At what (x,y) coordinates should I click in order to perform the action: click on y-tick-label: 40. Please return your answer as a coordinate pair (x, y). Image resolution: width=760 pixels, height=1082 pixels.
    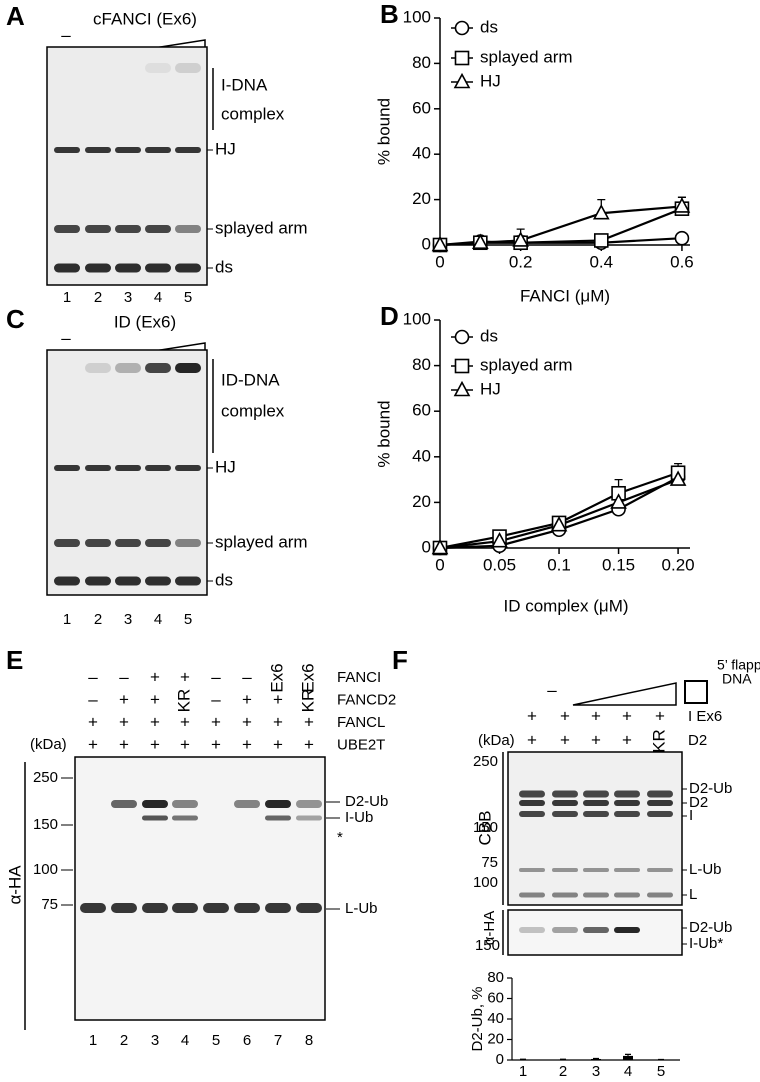
    Looking at the image, I should click on (495, 1018).